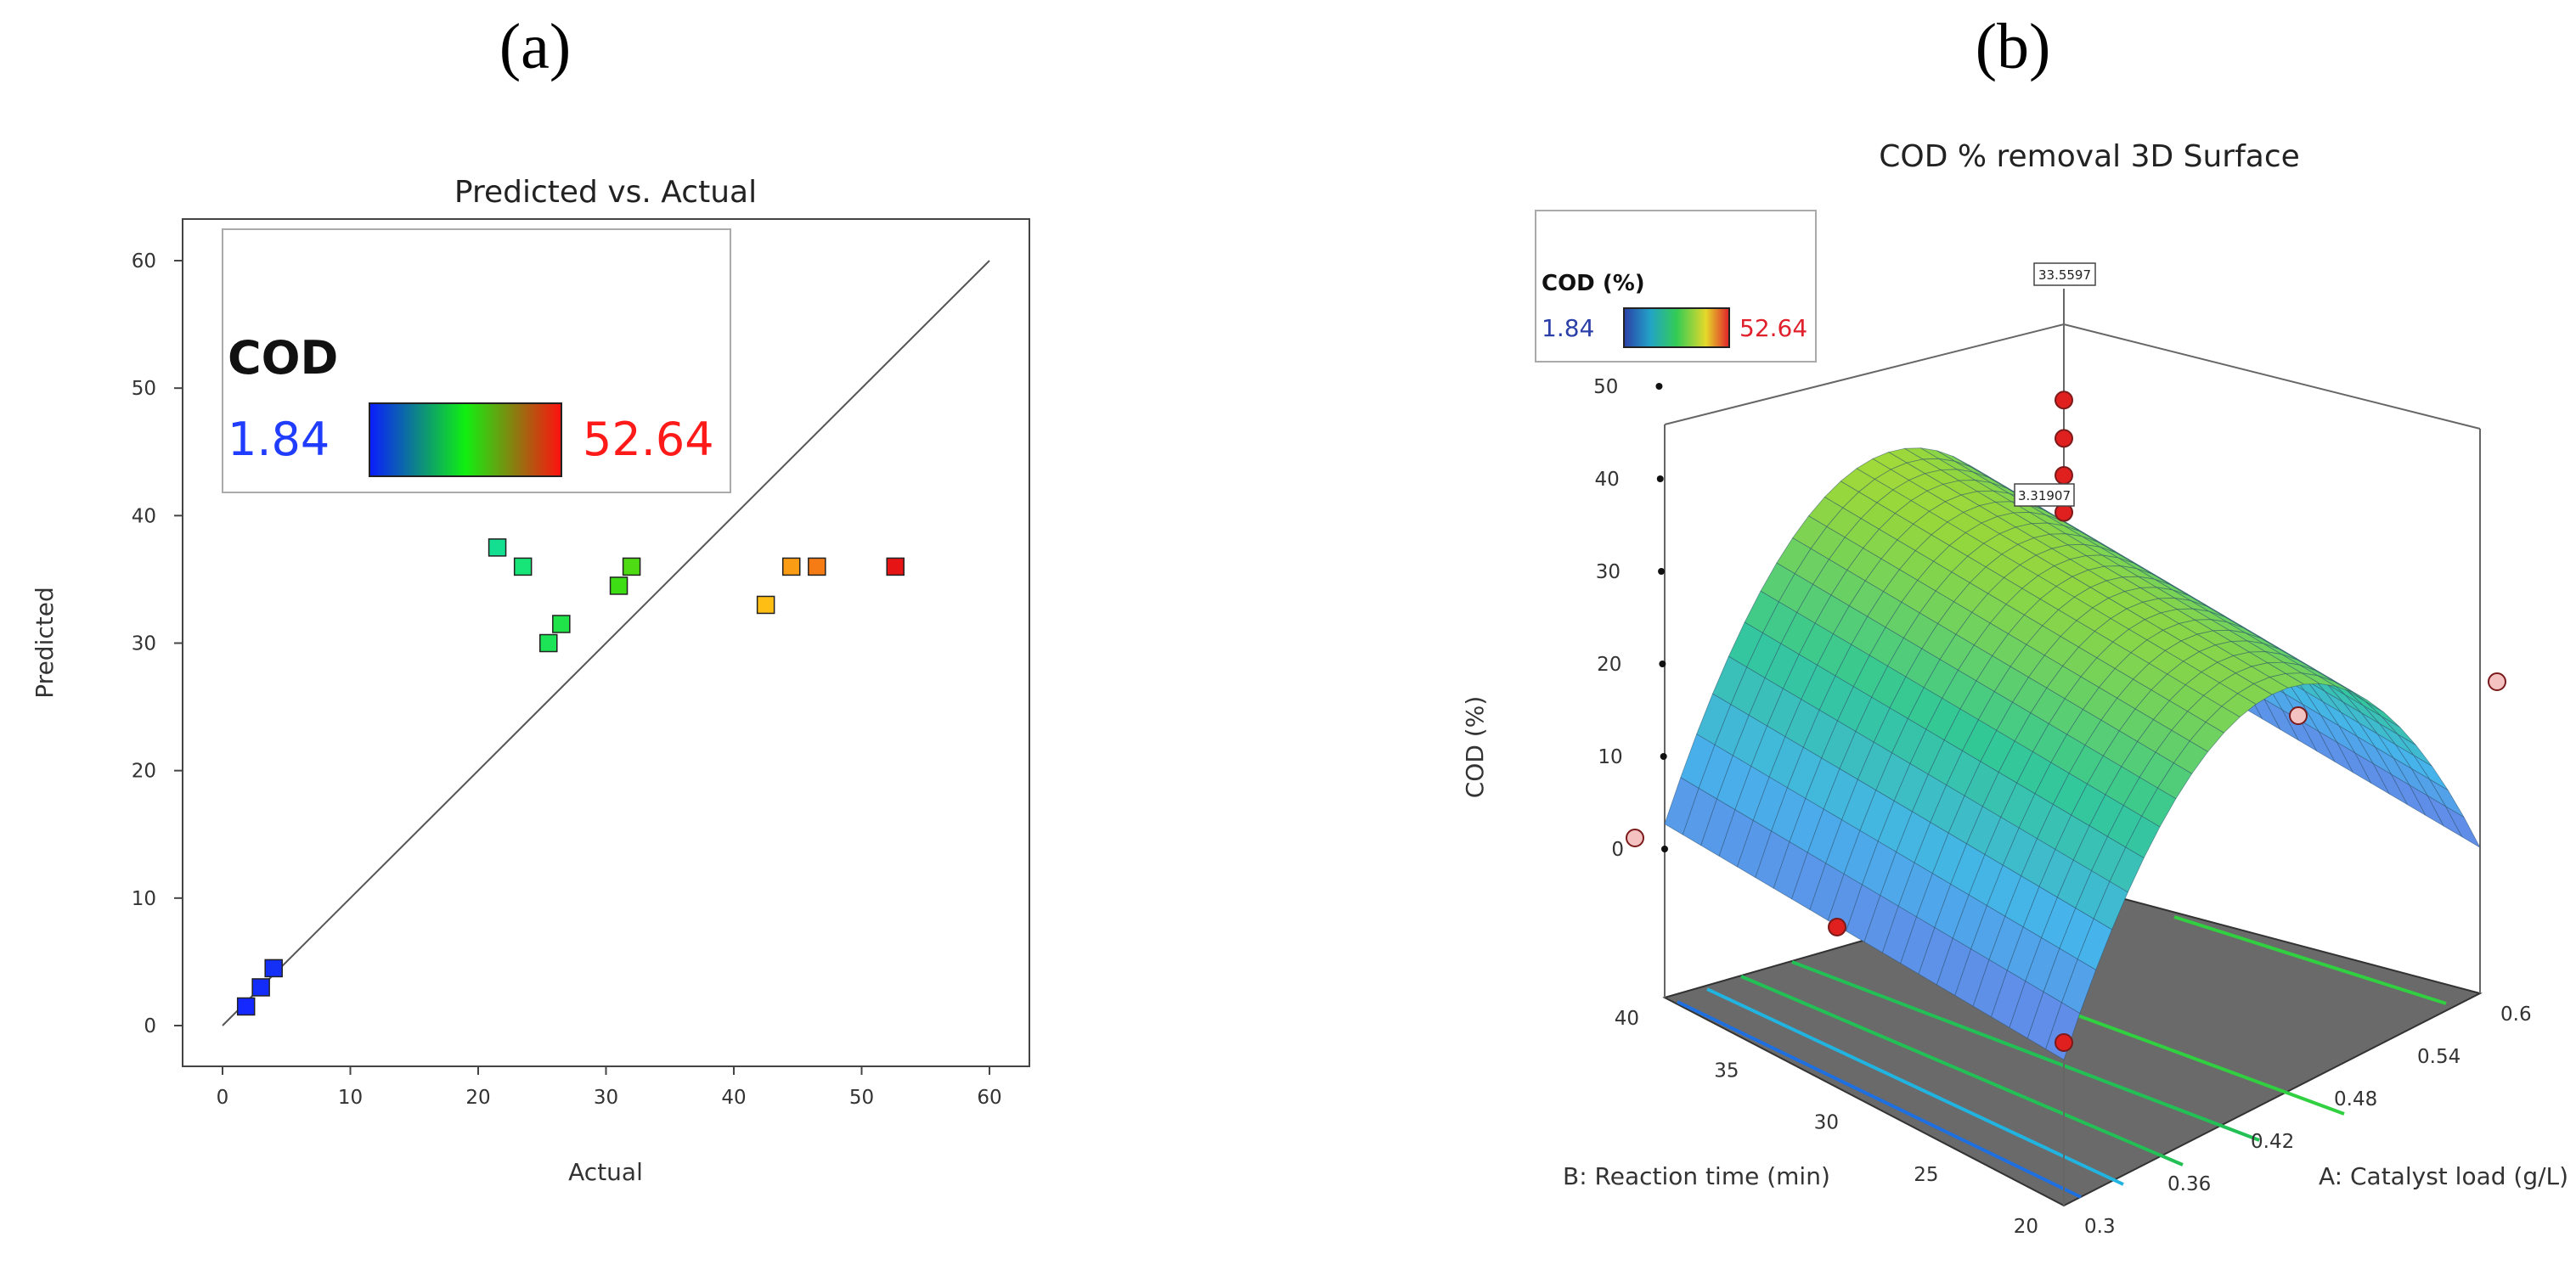  I want to click on chart-a-legend: COD 1.84 52.64, so click(476, 361).